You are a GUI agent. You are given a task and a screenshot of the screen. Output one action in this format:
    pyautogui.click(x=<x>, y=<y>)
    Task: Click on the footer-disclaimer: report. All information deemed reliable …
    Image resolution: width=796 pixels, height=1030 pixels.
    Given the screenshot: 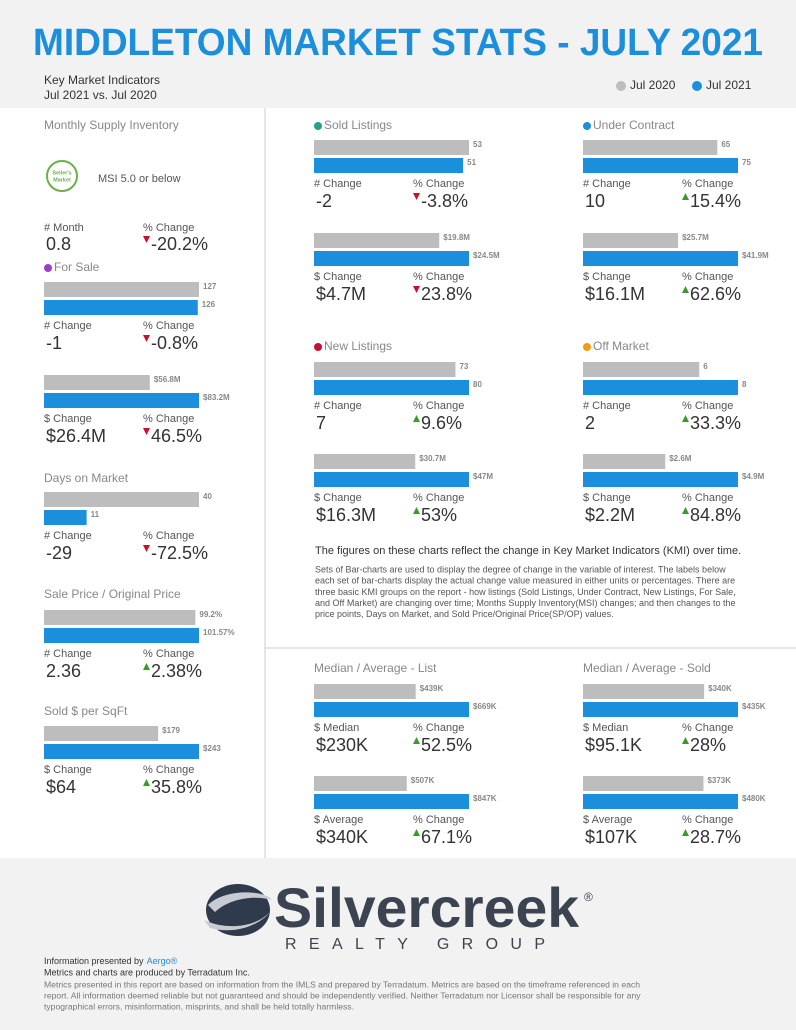 What is the action you would take?
    pyautogui.click(x=342, y=995)
    